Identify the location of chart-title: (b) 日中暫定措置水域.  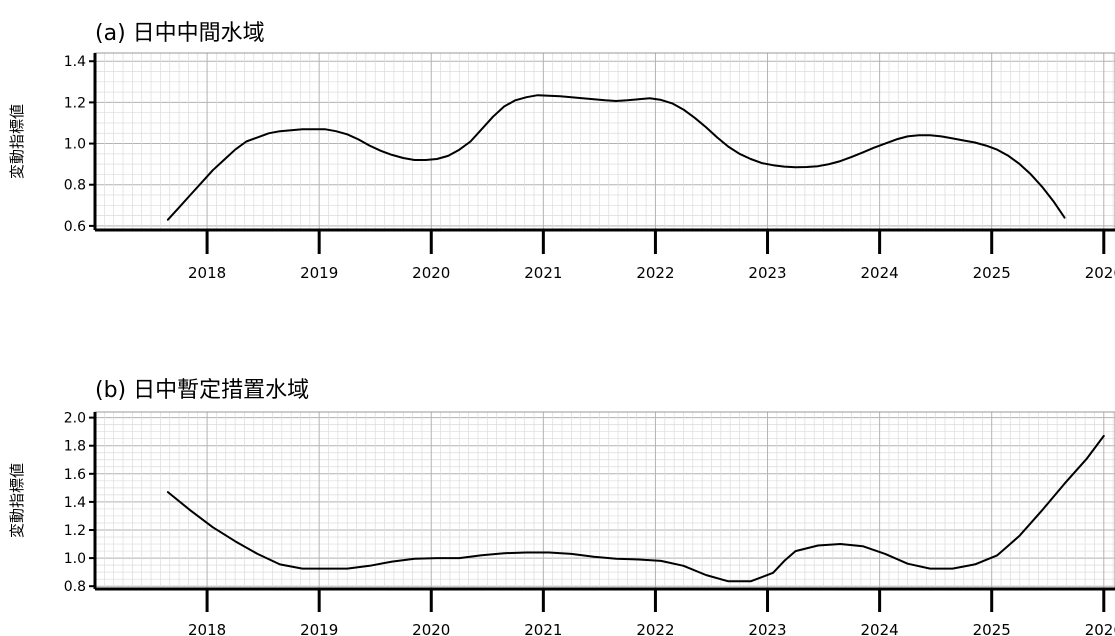
(202, 390).